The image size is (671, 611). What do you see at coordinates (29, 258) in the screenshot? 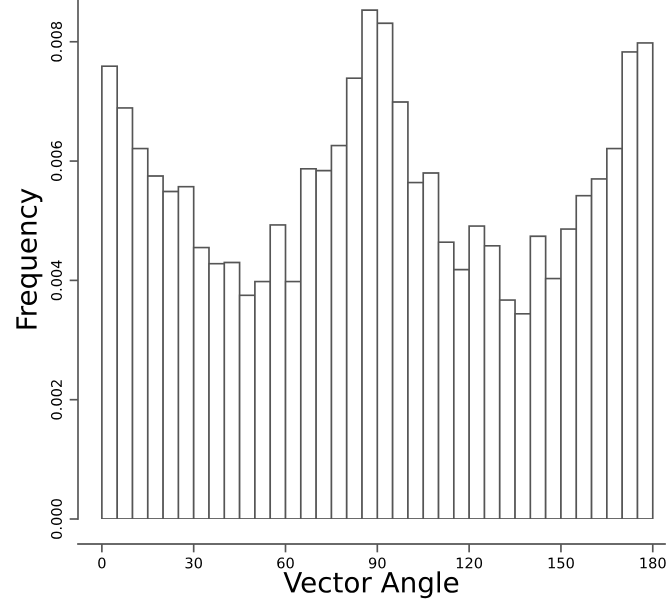
I see `y-axis-title: Frequency` at bounding box center [29, 258].